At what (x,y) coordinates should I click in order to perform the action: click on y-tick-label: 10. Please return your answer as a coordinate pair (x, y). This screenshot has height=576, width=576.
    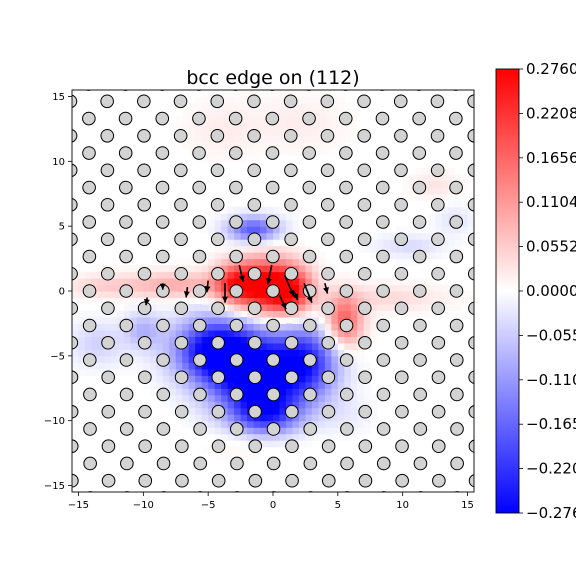
    Looking at the image, I should click on (58, 162).